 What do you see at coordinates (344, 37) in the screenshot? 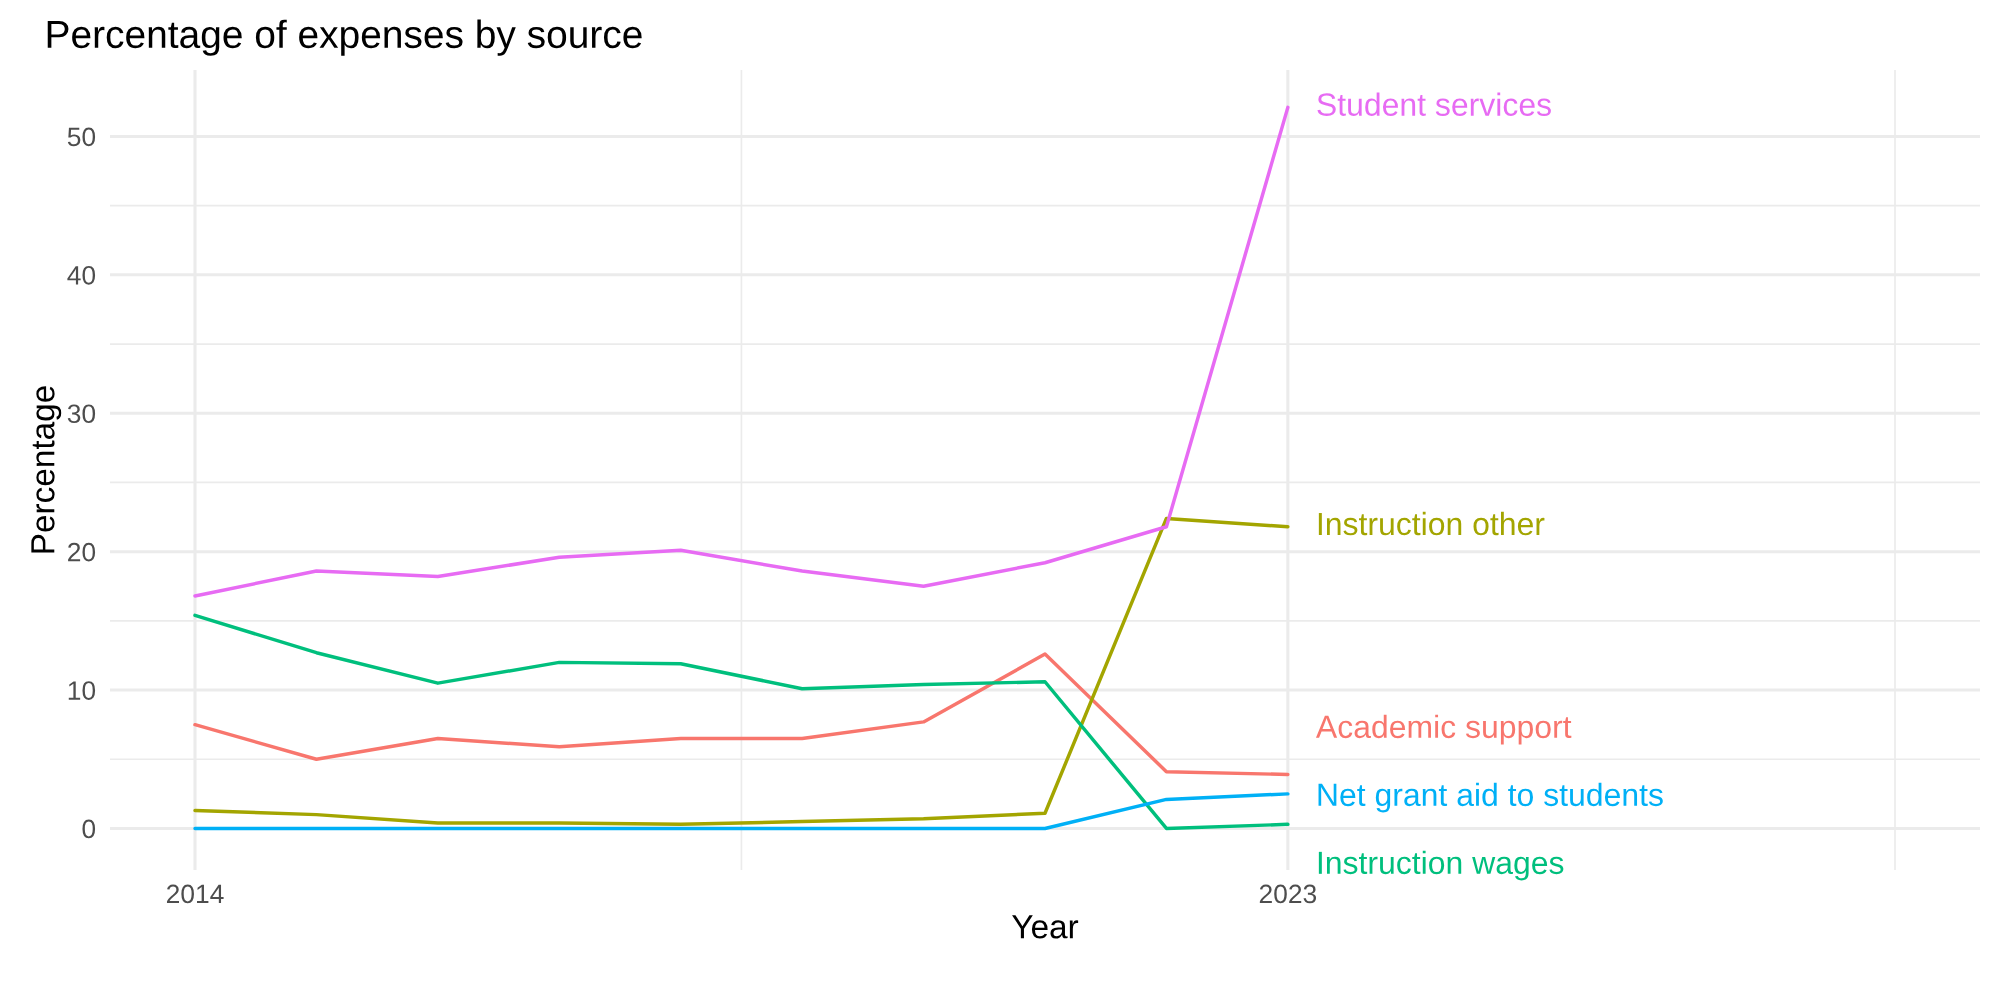
I see `chart-title: Percentage of expenses by source` at bounding box center [344, 37].